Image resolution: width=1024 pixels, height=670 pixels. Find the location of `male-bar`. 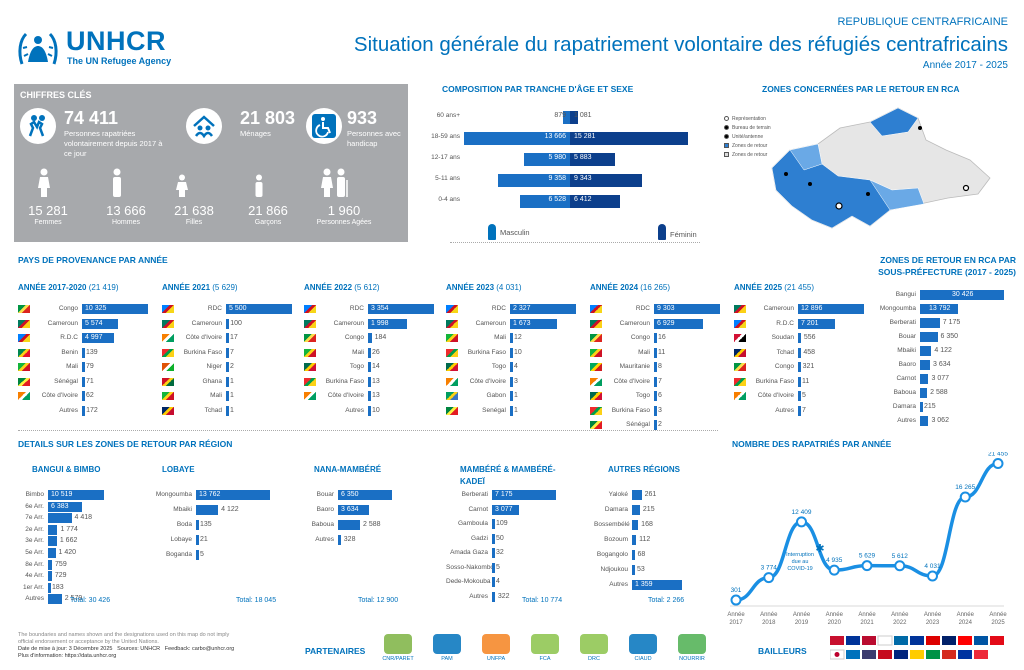

male-bar is located at coordinates (544, 201).